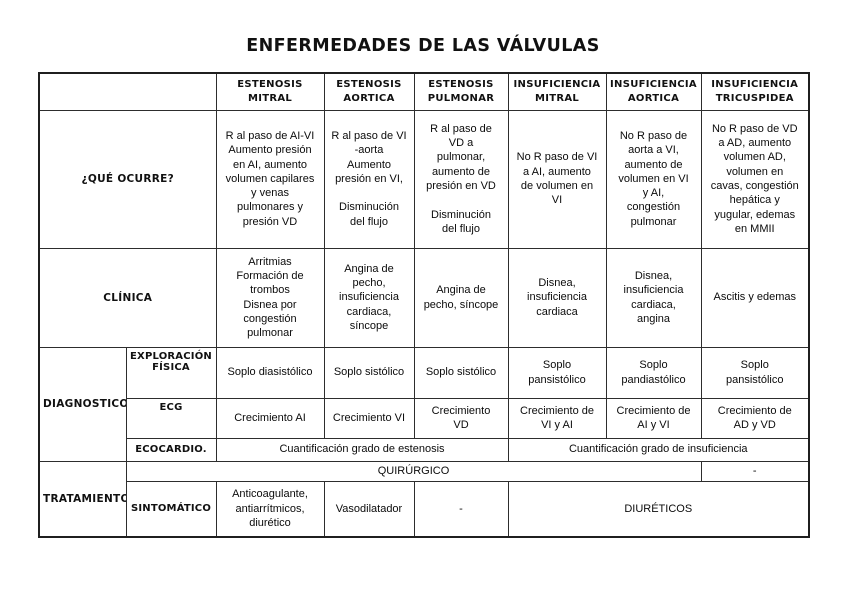 The height and width of the screenshot is (599, 848). What do you see at coordinates (658, 509) in the screenshot?
I see `cell-sintomatico-insuficiencias-span: DIURÉTICOS` at bounding box center [658, 509].